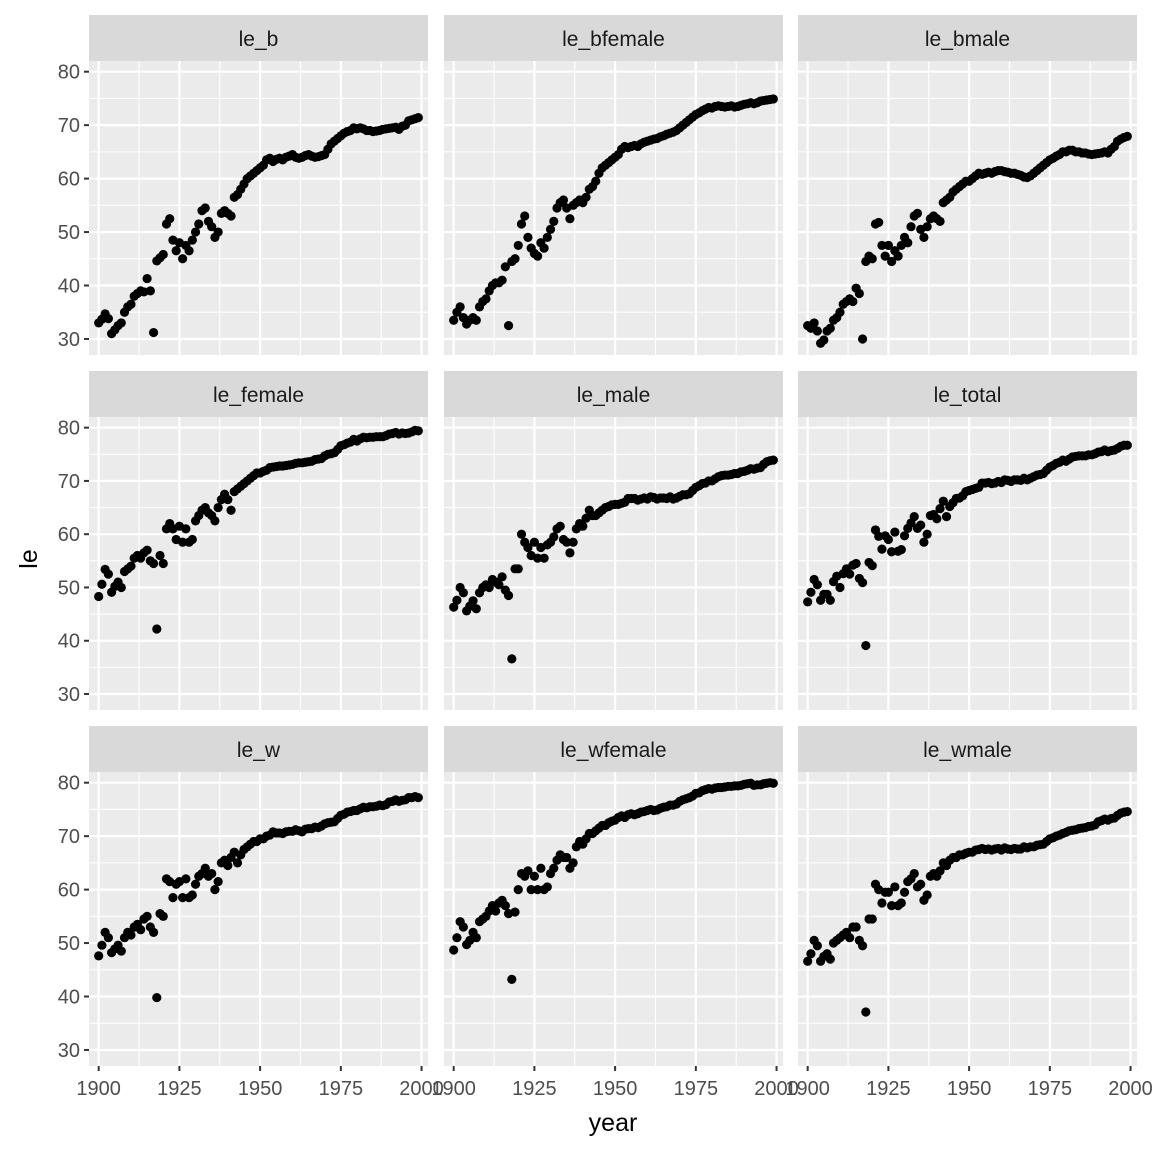  Describe the element at coordinates (179, 1089) in the screenshot. I see `x-tick-label: 1925` at that location.